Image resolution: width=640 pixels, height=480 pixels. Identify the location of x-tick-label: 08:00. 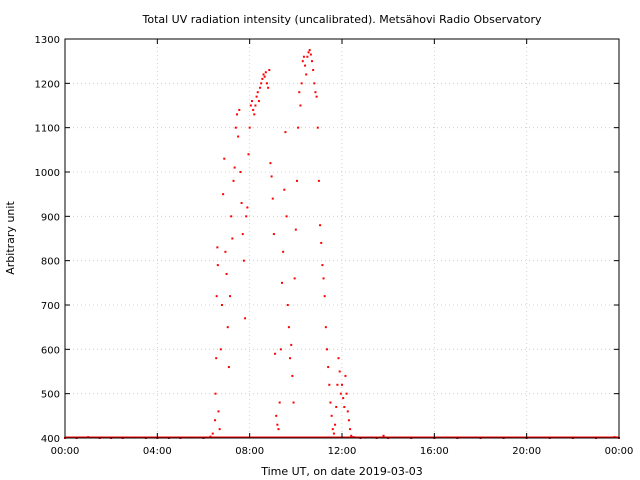
(249, 451).